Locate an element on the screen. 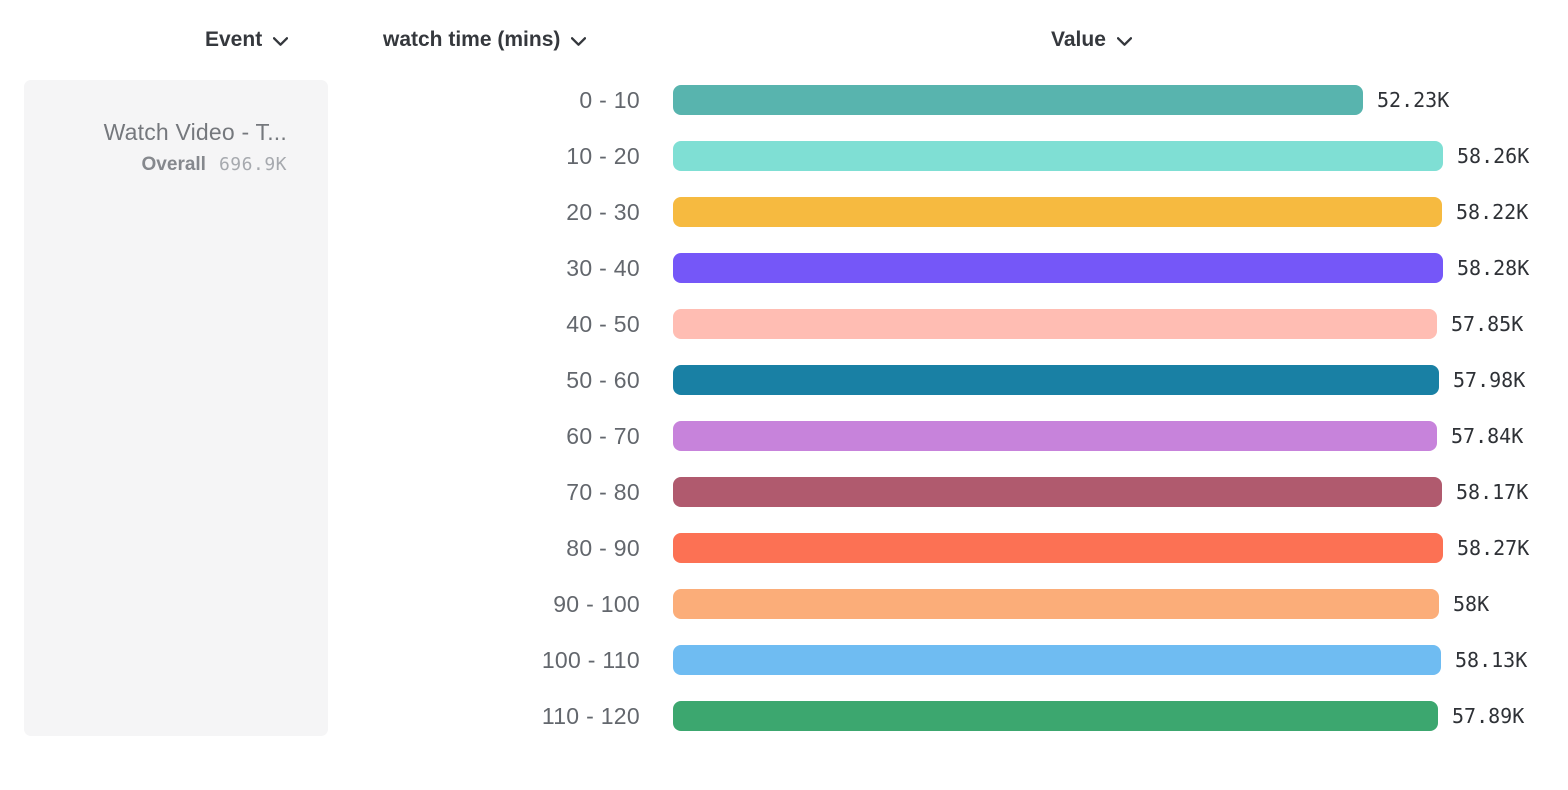 The height and width of the screenshot is (790, 1568). chart-row: 110 - 120 57.89K is located at coordinates (784, 716).